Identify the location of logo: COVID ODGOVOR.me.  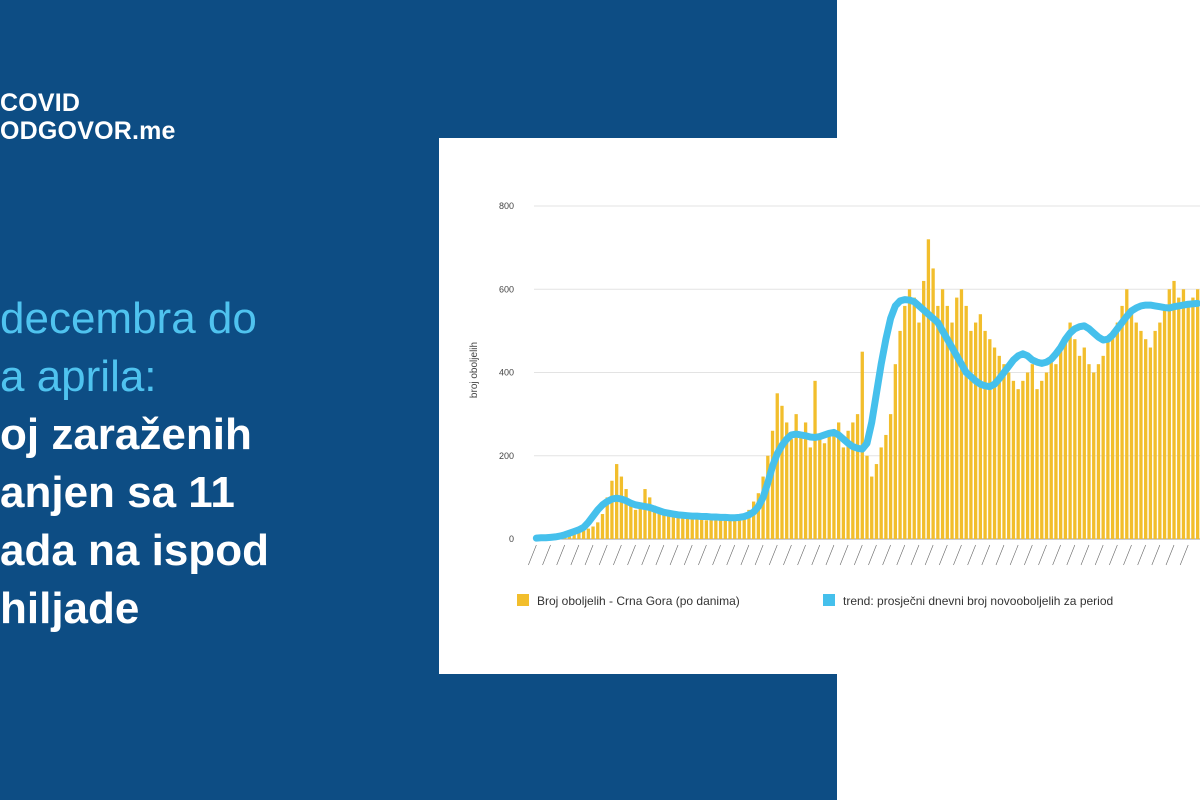
(88, 117).